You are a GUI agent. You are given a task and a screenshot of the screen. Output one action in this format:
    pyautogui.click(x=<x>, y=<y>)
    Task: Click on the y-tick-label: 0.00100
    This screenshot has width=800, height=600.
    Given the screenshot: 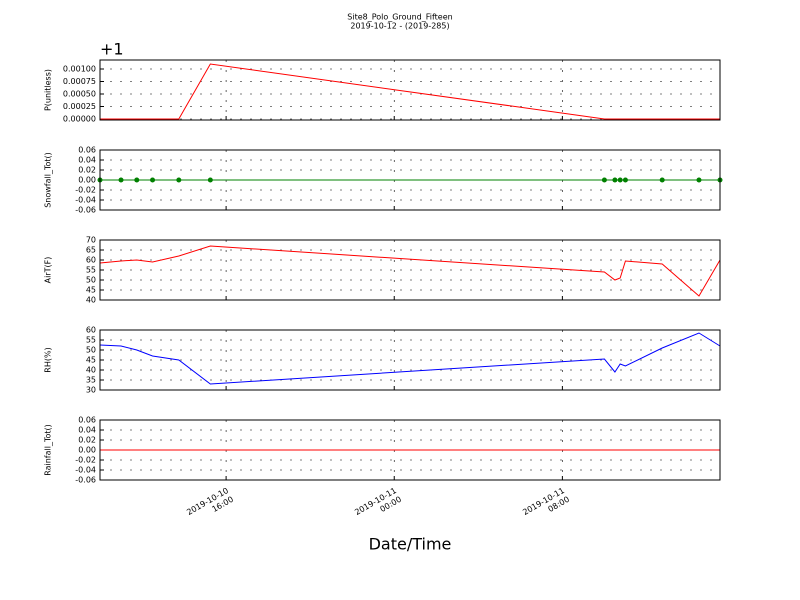 What is the action you would take?
    pyautogui.click(x=79, y=69)
    